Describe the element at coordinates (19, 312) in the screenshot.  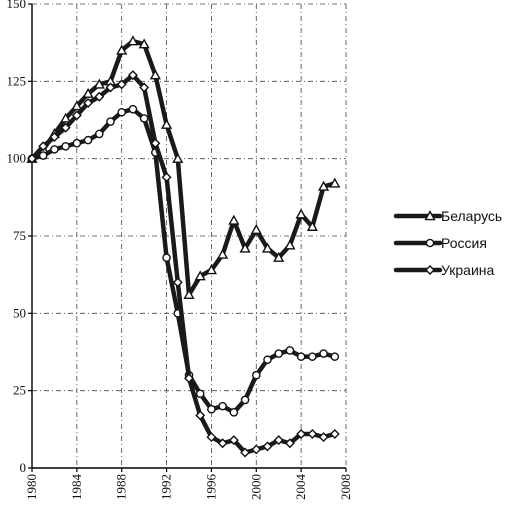
I see `y-tick-label: 50` at that location.